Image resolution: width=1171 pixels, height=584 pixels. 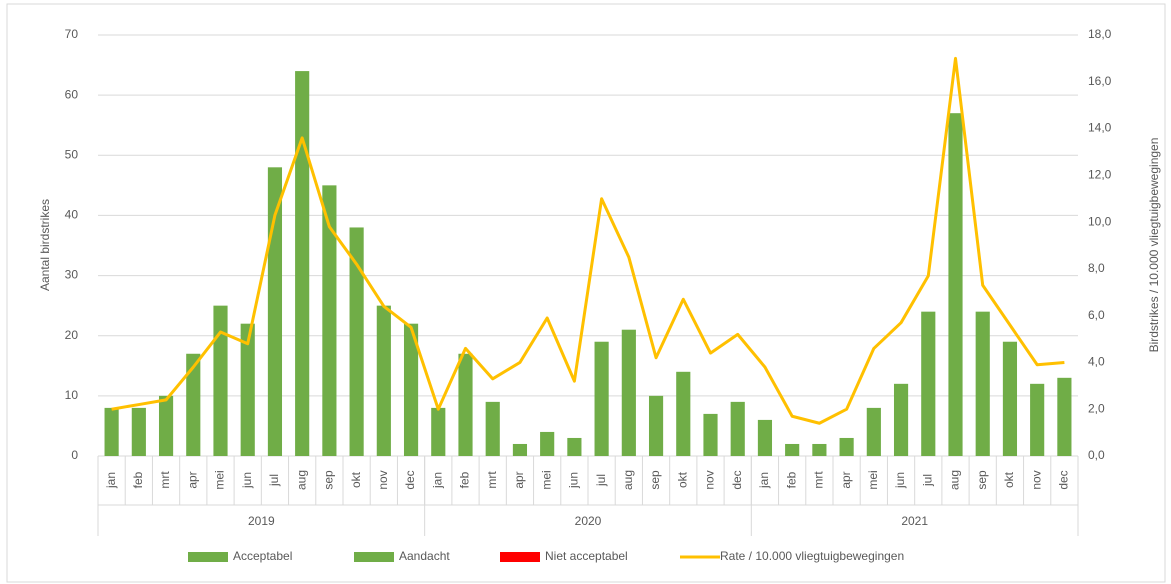 I want to click on y-tick-label: 30, so click(x=72, y=275).